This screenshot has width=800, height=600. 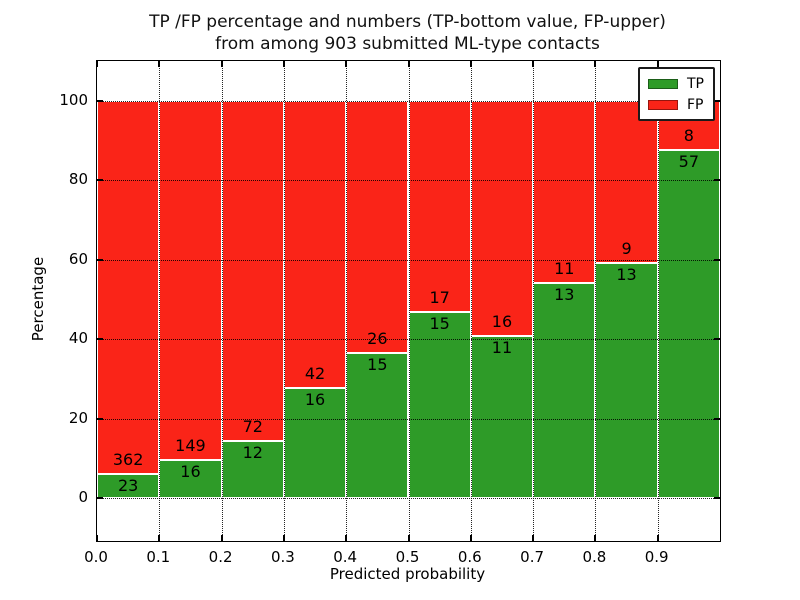 I want to click on legend-entry-fp: FP, so click(x=676, y=104).